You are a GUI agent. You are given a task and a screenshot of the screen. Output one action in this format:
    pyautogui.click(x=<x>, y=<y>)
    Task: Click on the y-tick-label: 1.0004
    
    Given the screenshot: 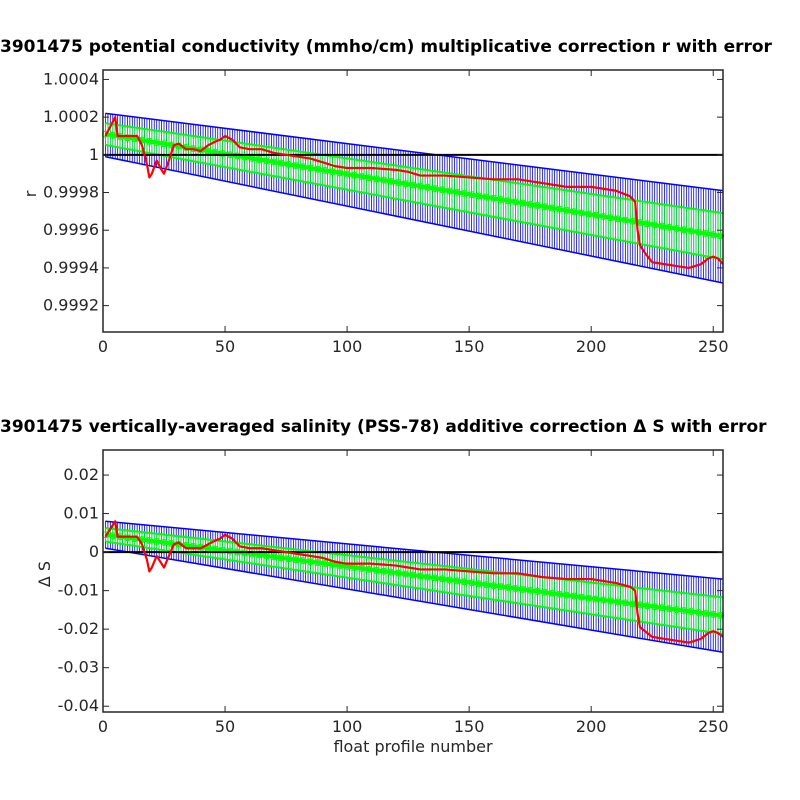 What is the action you would take?
    pyautogui.click(x=71, y=78)
    